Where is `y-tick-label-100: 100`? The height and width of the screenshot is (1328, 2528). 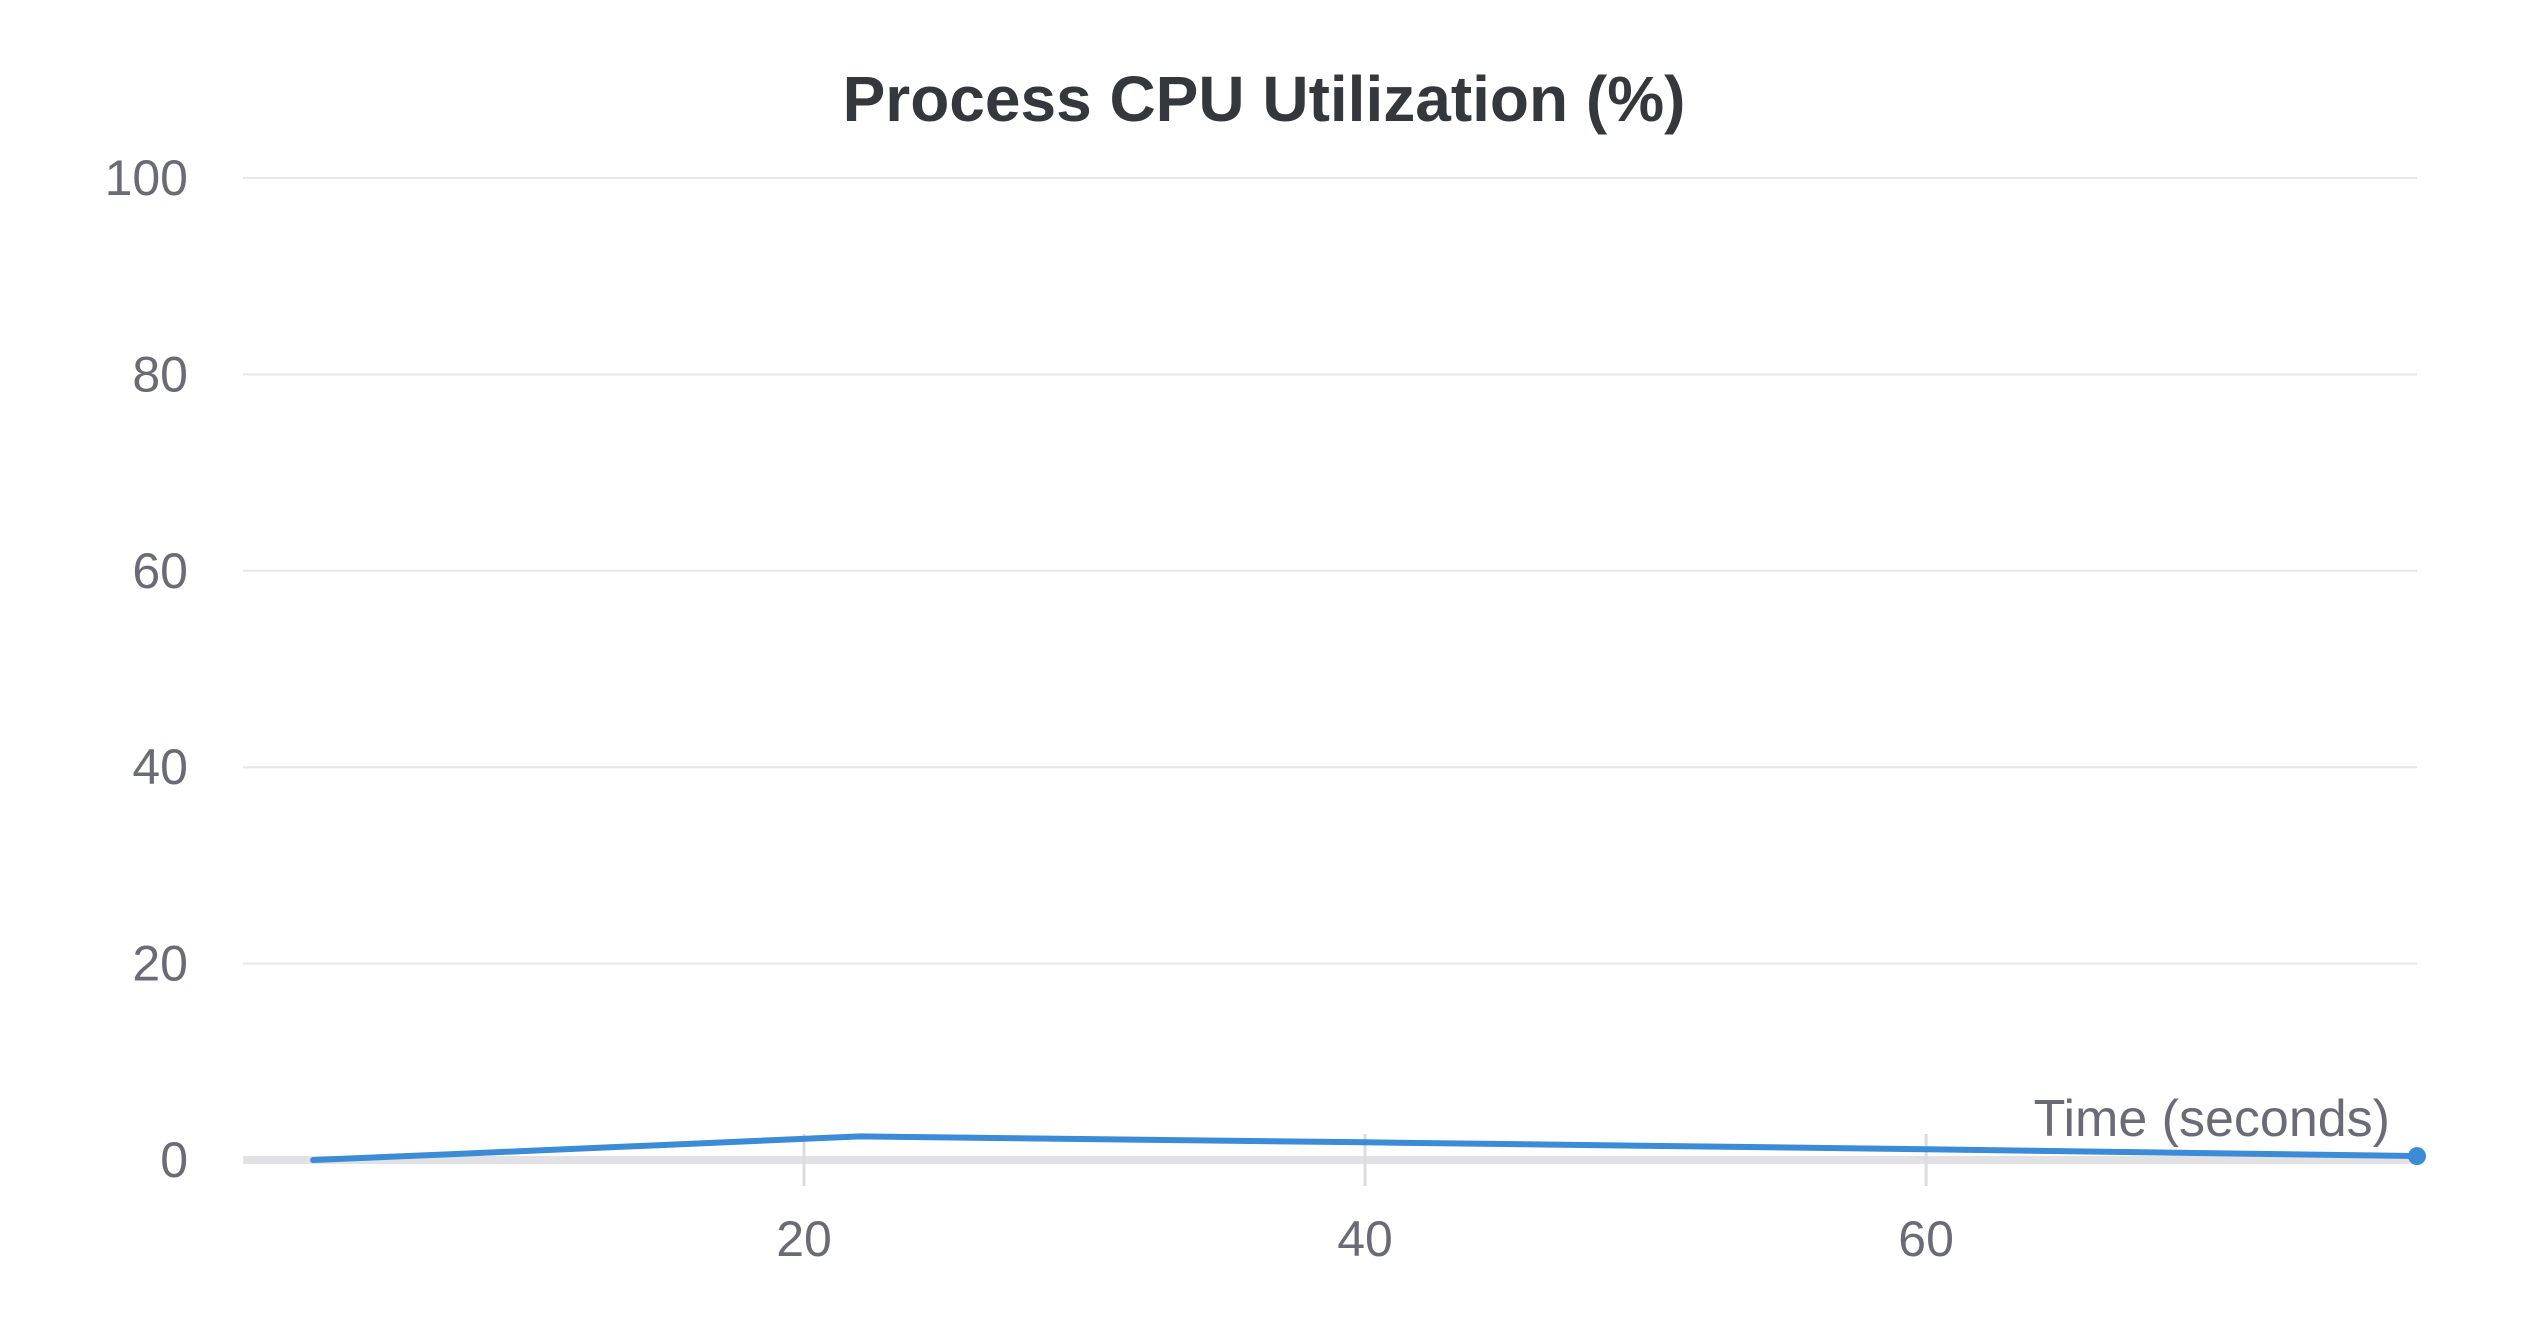
y-tick-label-100: 100 is located at coordinates (146, 178).